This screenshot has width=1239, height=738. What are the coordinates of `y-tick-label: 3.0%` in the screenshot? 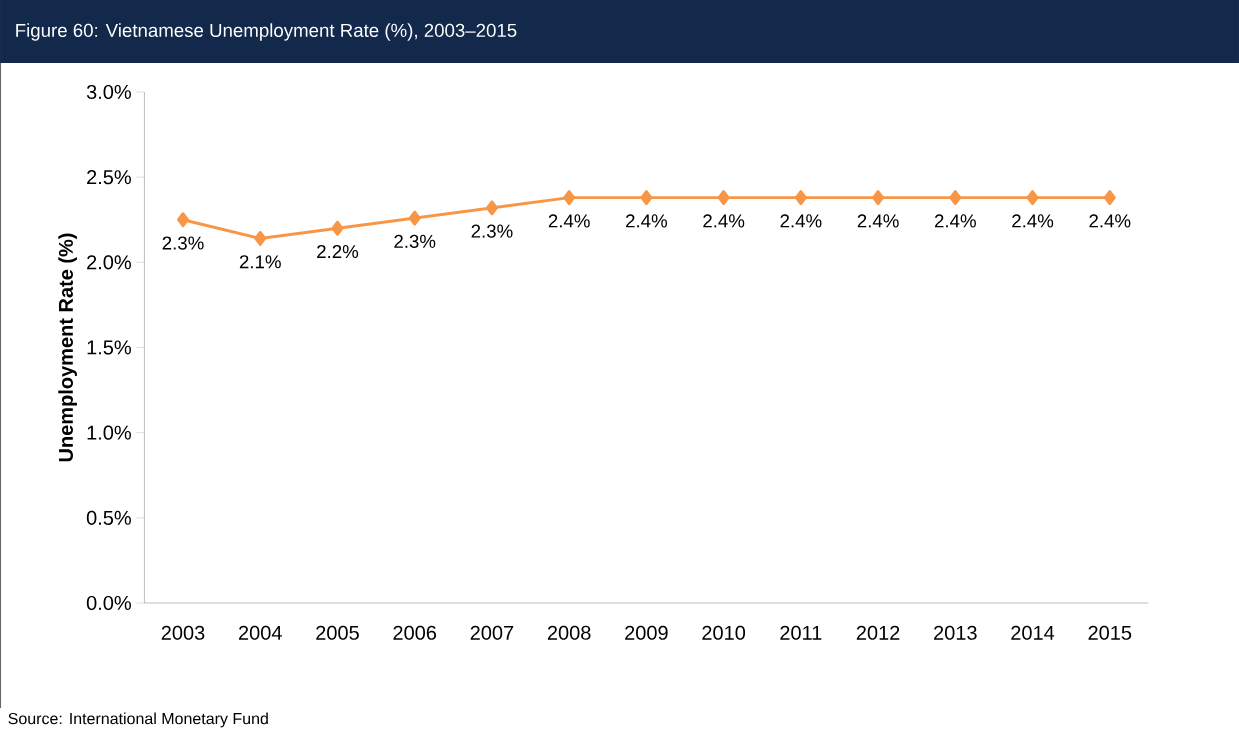 It's located at (108, 92).